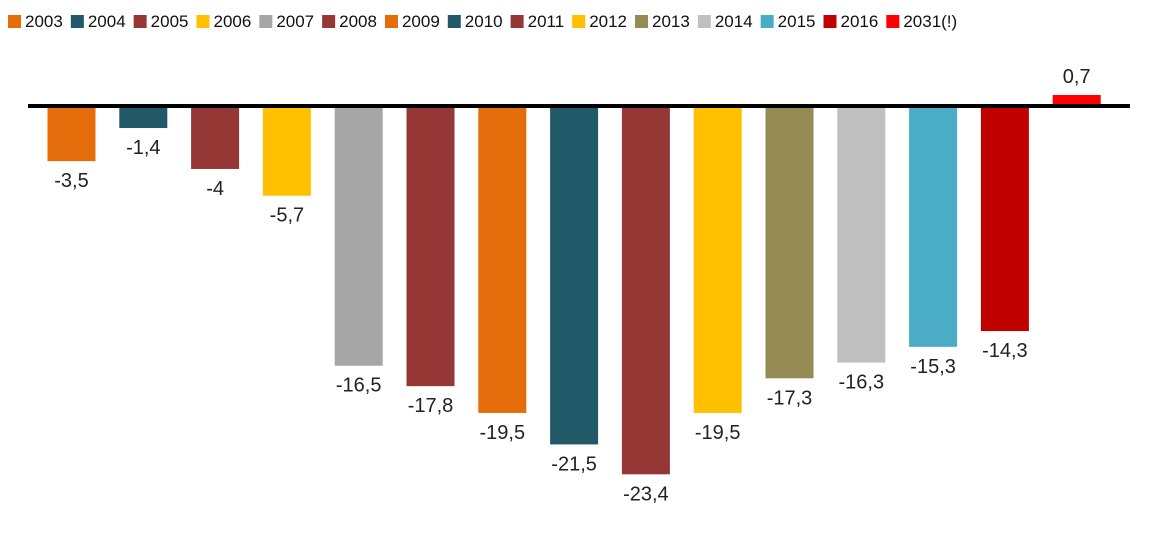 The width and height of the screenshot is (1156, 535). Describe the element at coordinates (143, 148) in the screenshot. I see `data-label-2004: -1,4` at that location.